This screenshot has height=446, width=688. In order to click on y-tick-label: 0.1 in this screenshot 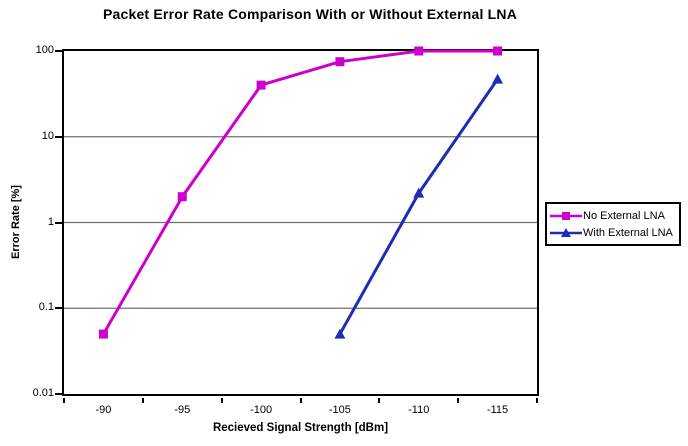, I will do `click(46, 307)`.